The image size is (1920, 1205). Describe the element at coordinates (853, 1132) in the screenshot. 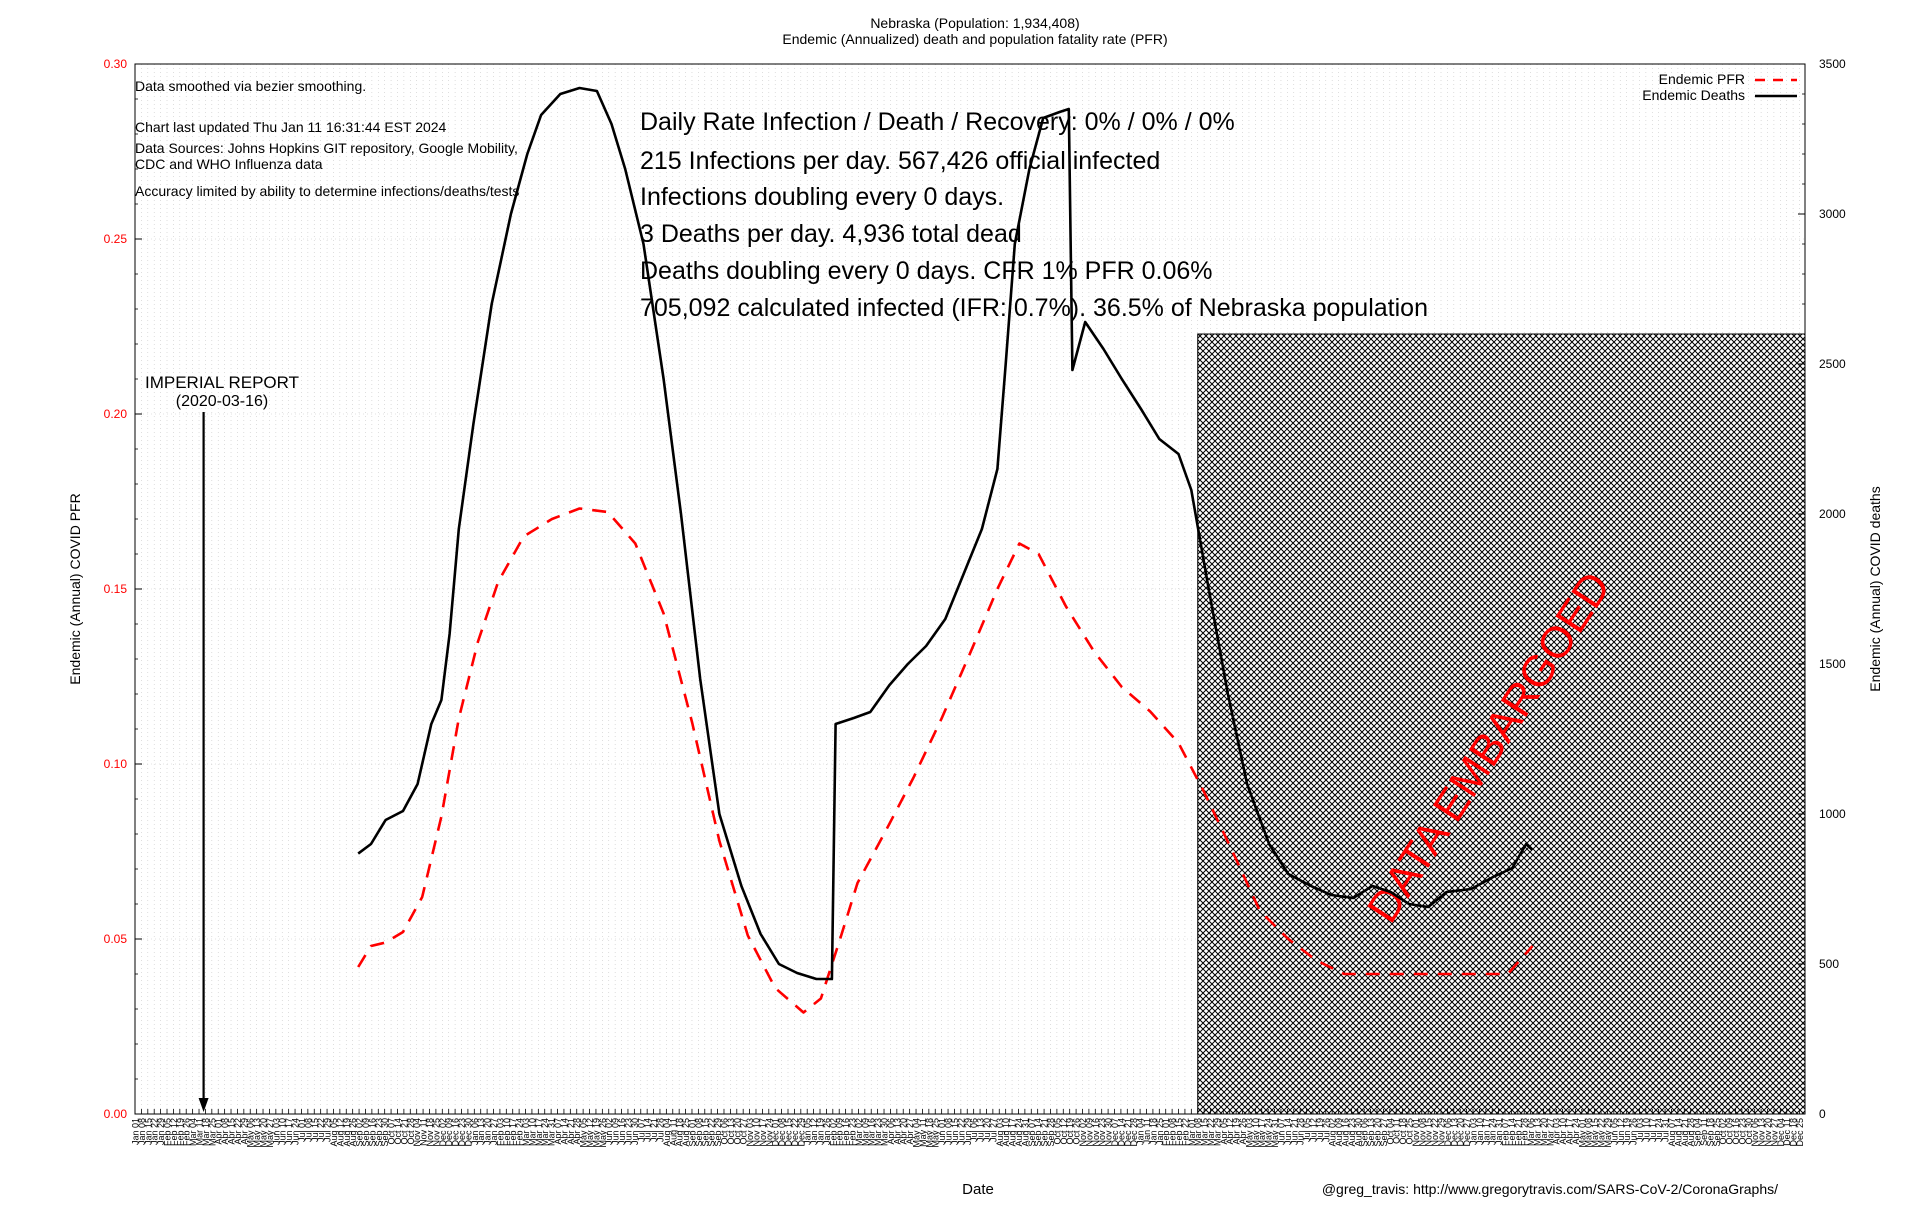

I see `x-tick-label: Feb 23` at that location.